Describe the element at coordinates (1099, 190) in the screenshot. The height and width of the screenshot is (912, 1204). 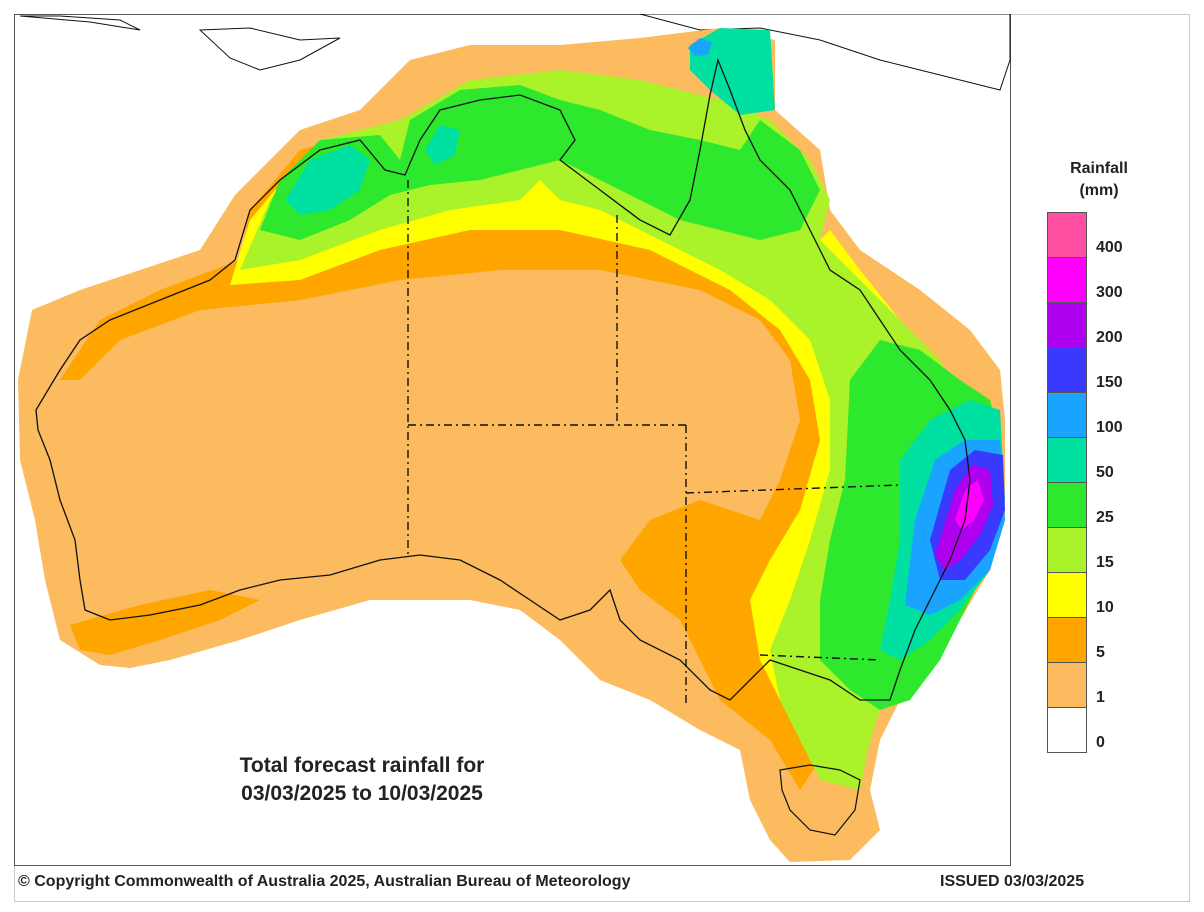
I see `legend-unit: (mm)` at that location.